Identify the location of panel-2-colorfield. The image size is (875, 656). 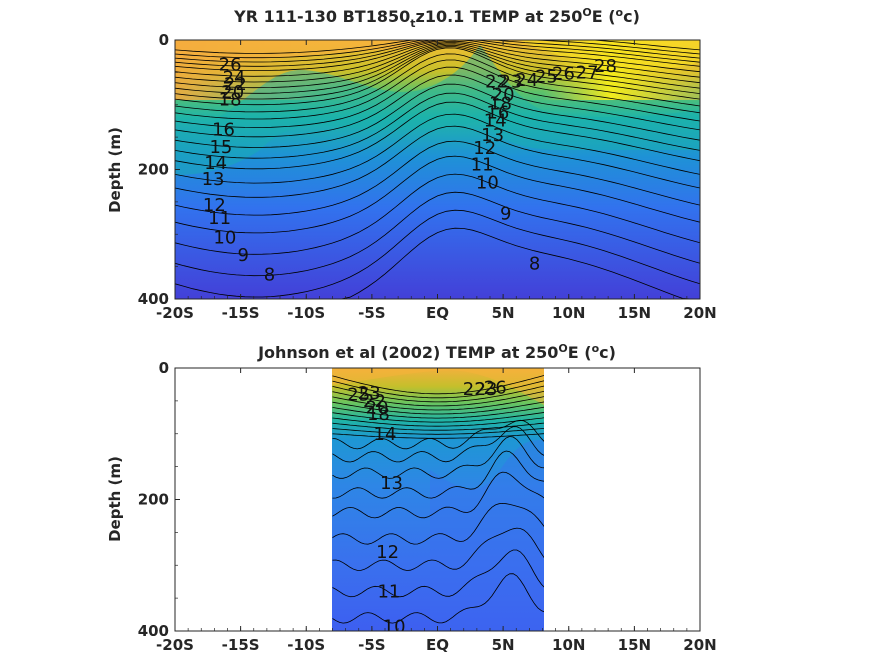
(438, 499).